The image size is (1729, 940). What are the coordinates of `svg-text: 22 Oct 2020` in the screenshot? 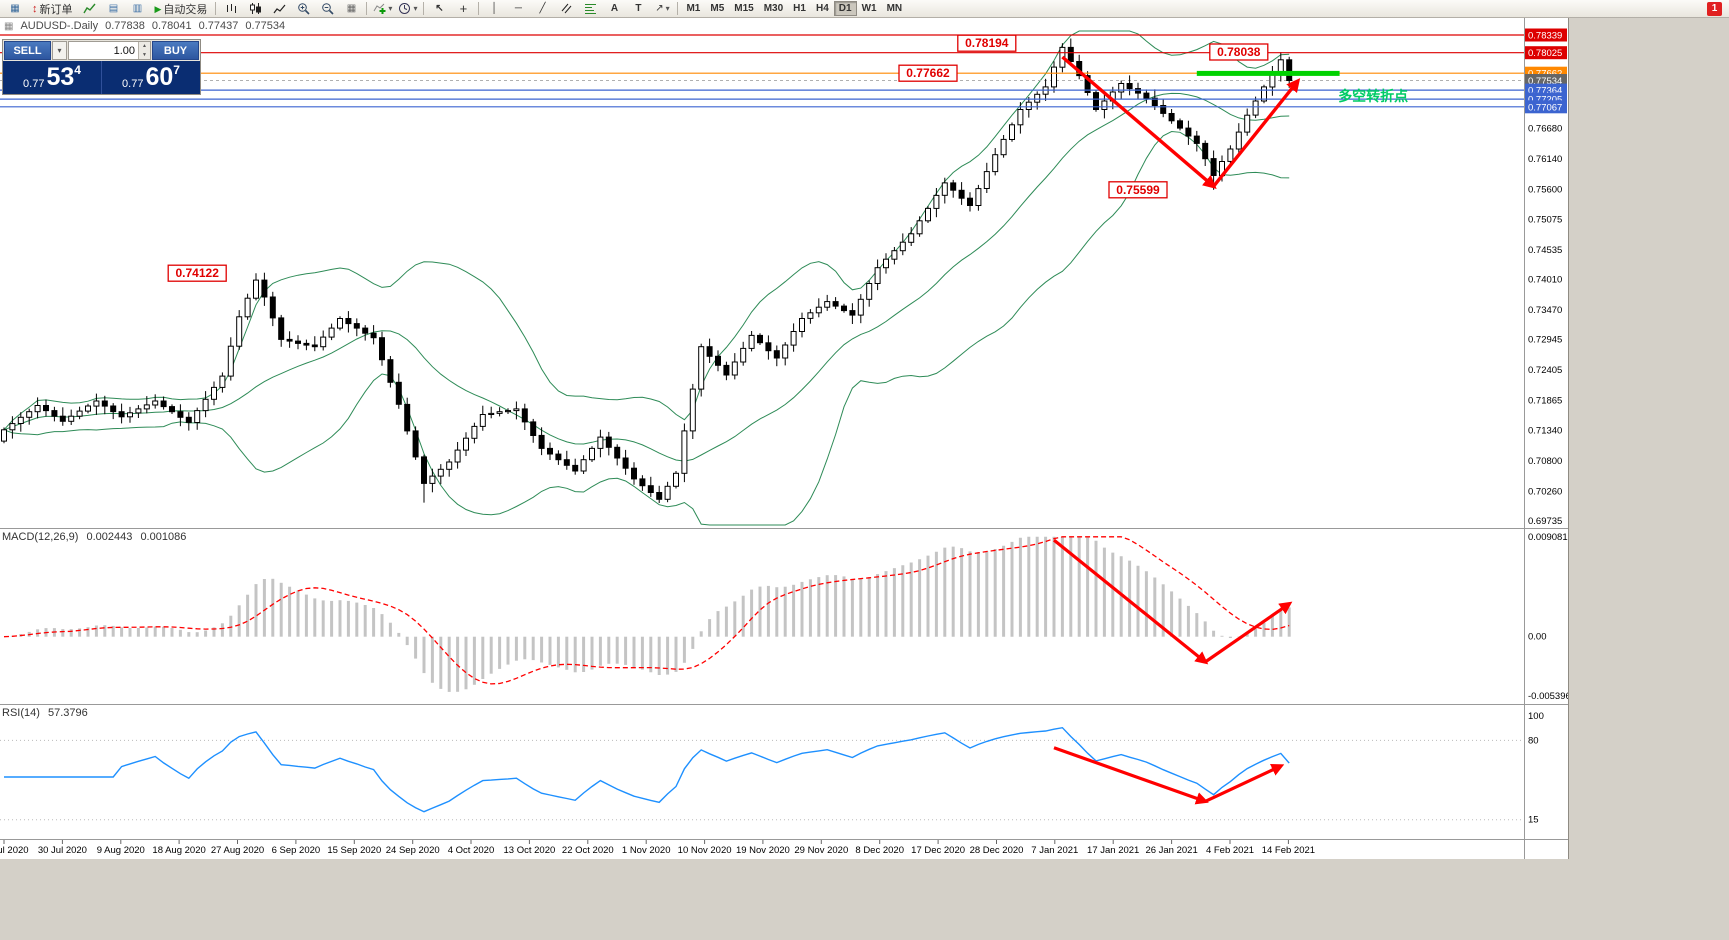 It's located at (588, 850).